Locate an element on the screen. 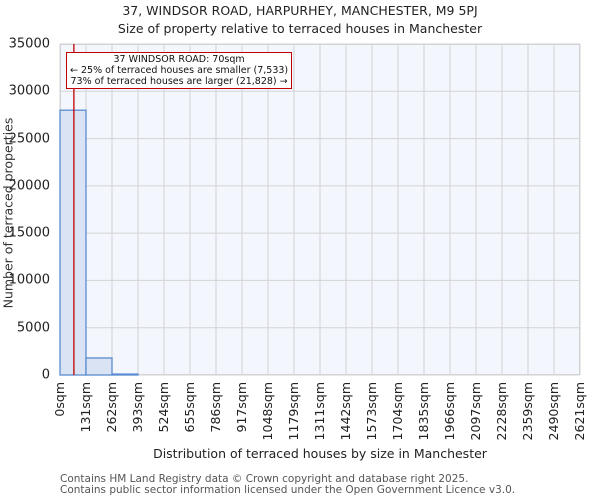 The width and height of the screenshot is (600, 500). x-tick-label: 1835sqm is located at coordinates (423, 411).